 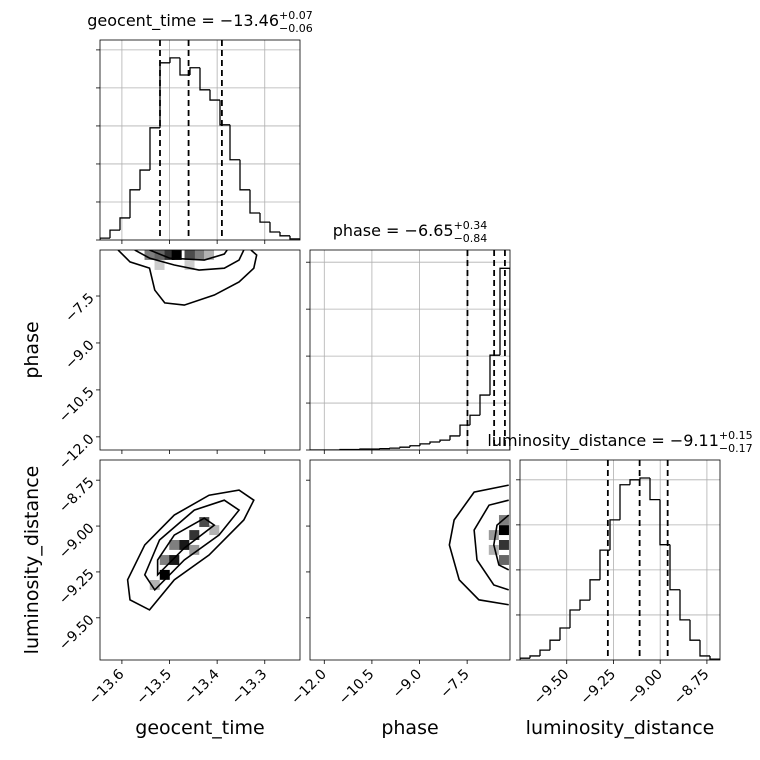 I want to click on title-sub: −0.17, so click(x=736, y=448).